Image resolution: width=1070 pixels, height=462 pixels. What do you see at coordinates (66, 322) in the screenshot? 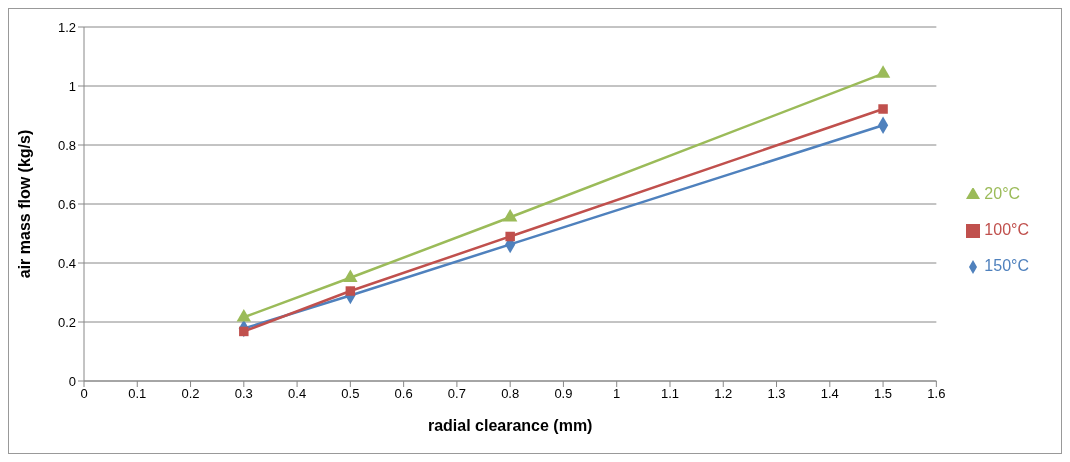
I see `y-tick-label: 0.2` at bounding box center [66, 322].